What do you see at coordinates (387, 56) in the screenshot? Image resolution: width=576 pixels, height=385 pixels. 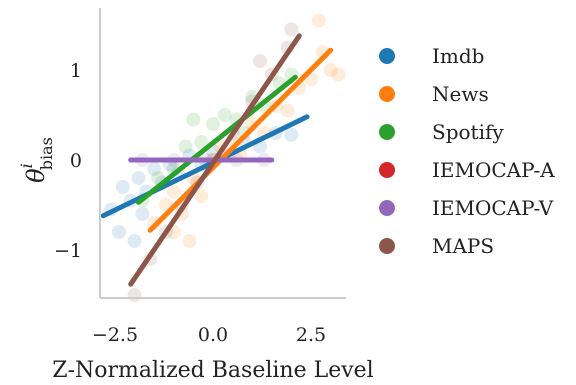 I see `legend-marker-imdb` at bounding box center [387, 56].